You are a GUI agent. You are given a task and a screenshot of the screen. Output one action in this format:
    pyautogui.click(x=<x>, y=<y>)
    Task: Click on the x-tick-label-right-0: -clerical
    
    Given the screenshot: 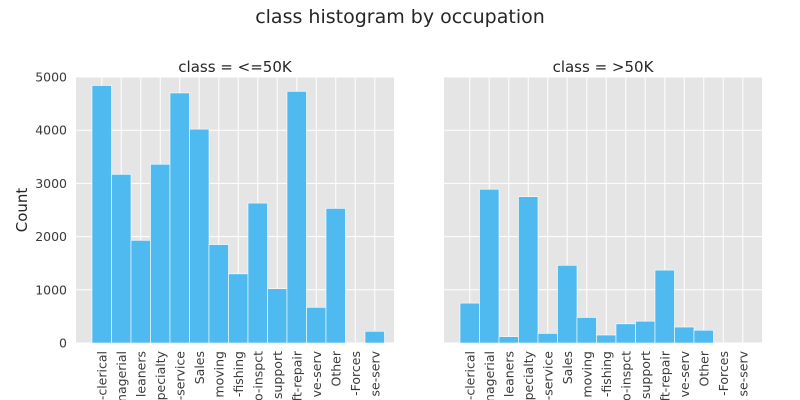 What is the action you would take?
    pyautogui.click(x=469, y=375)
    